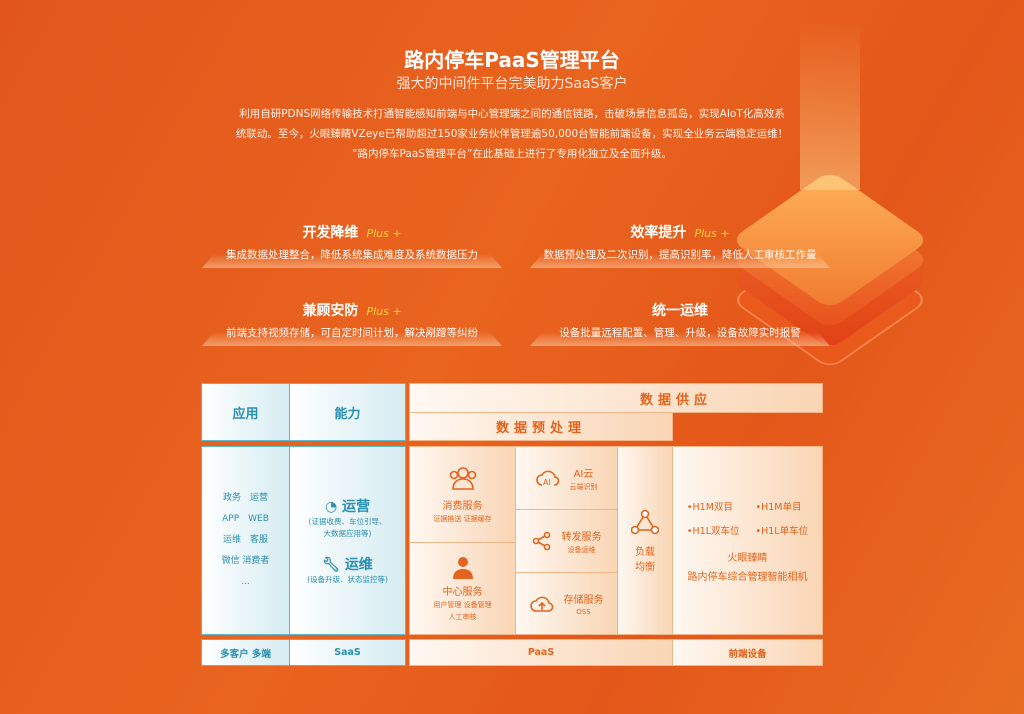  What do you see at coordinates (709, 507) in the screenshot?
I see `device-item: •H1M双目` at bounding box center [709, 507].